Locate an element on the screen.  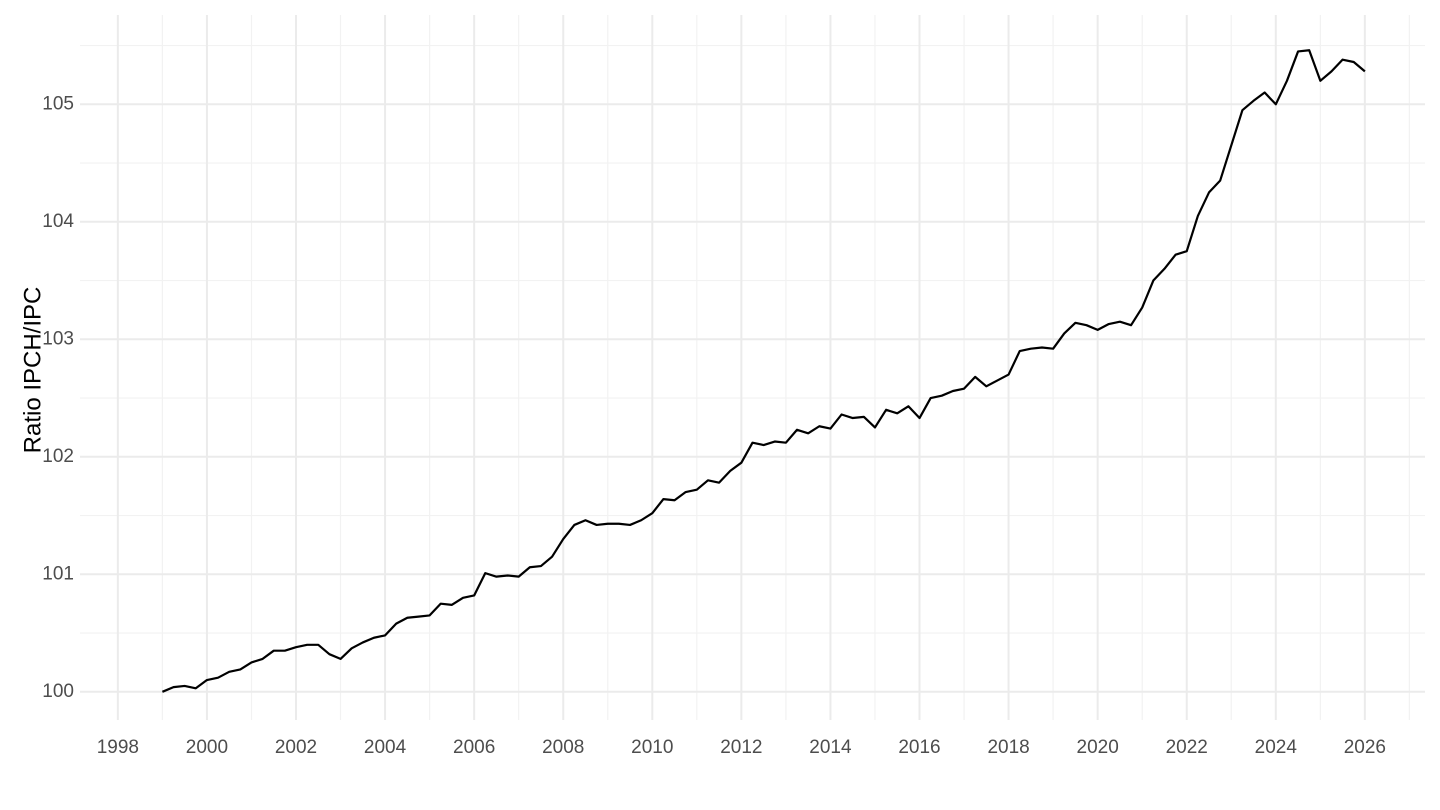
x-tick-label: 2010 is located at coordinates (652, 747).